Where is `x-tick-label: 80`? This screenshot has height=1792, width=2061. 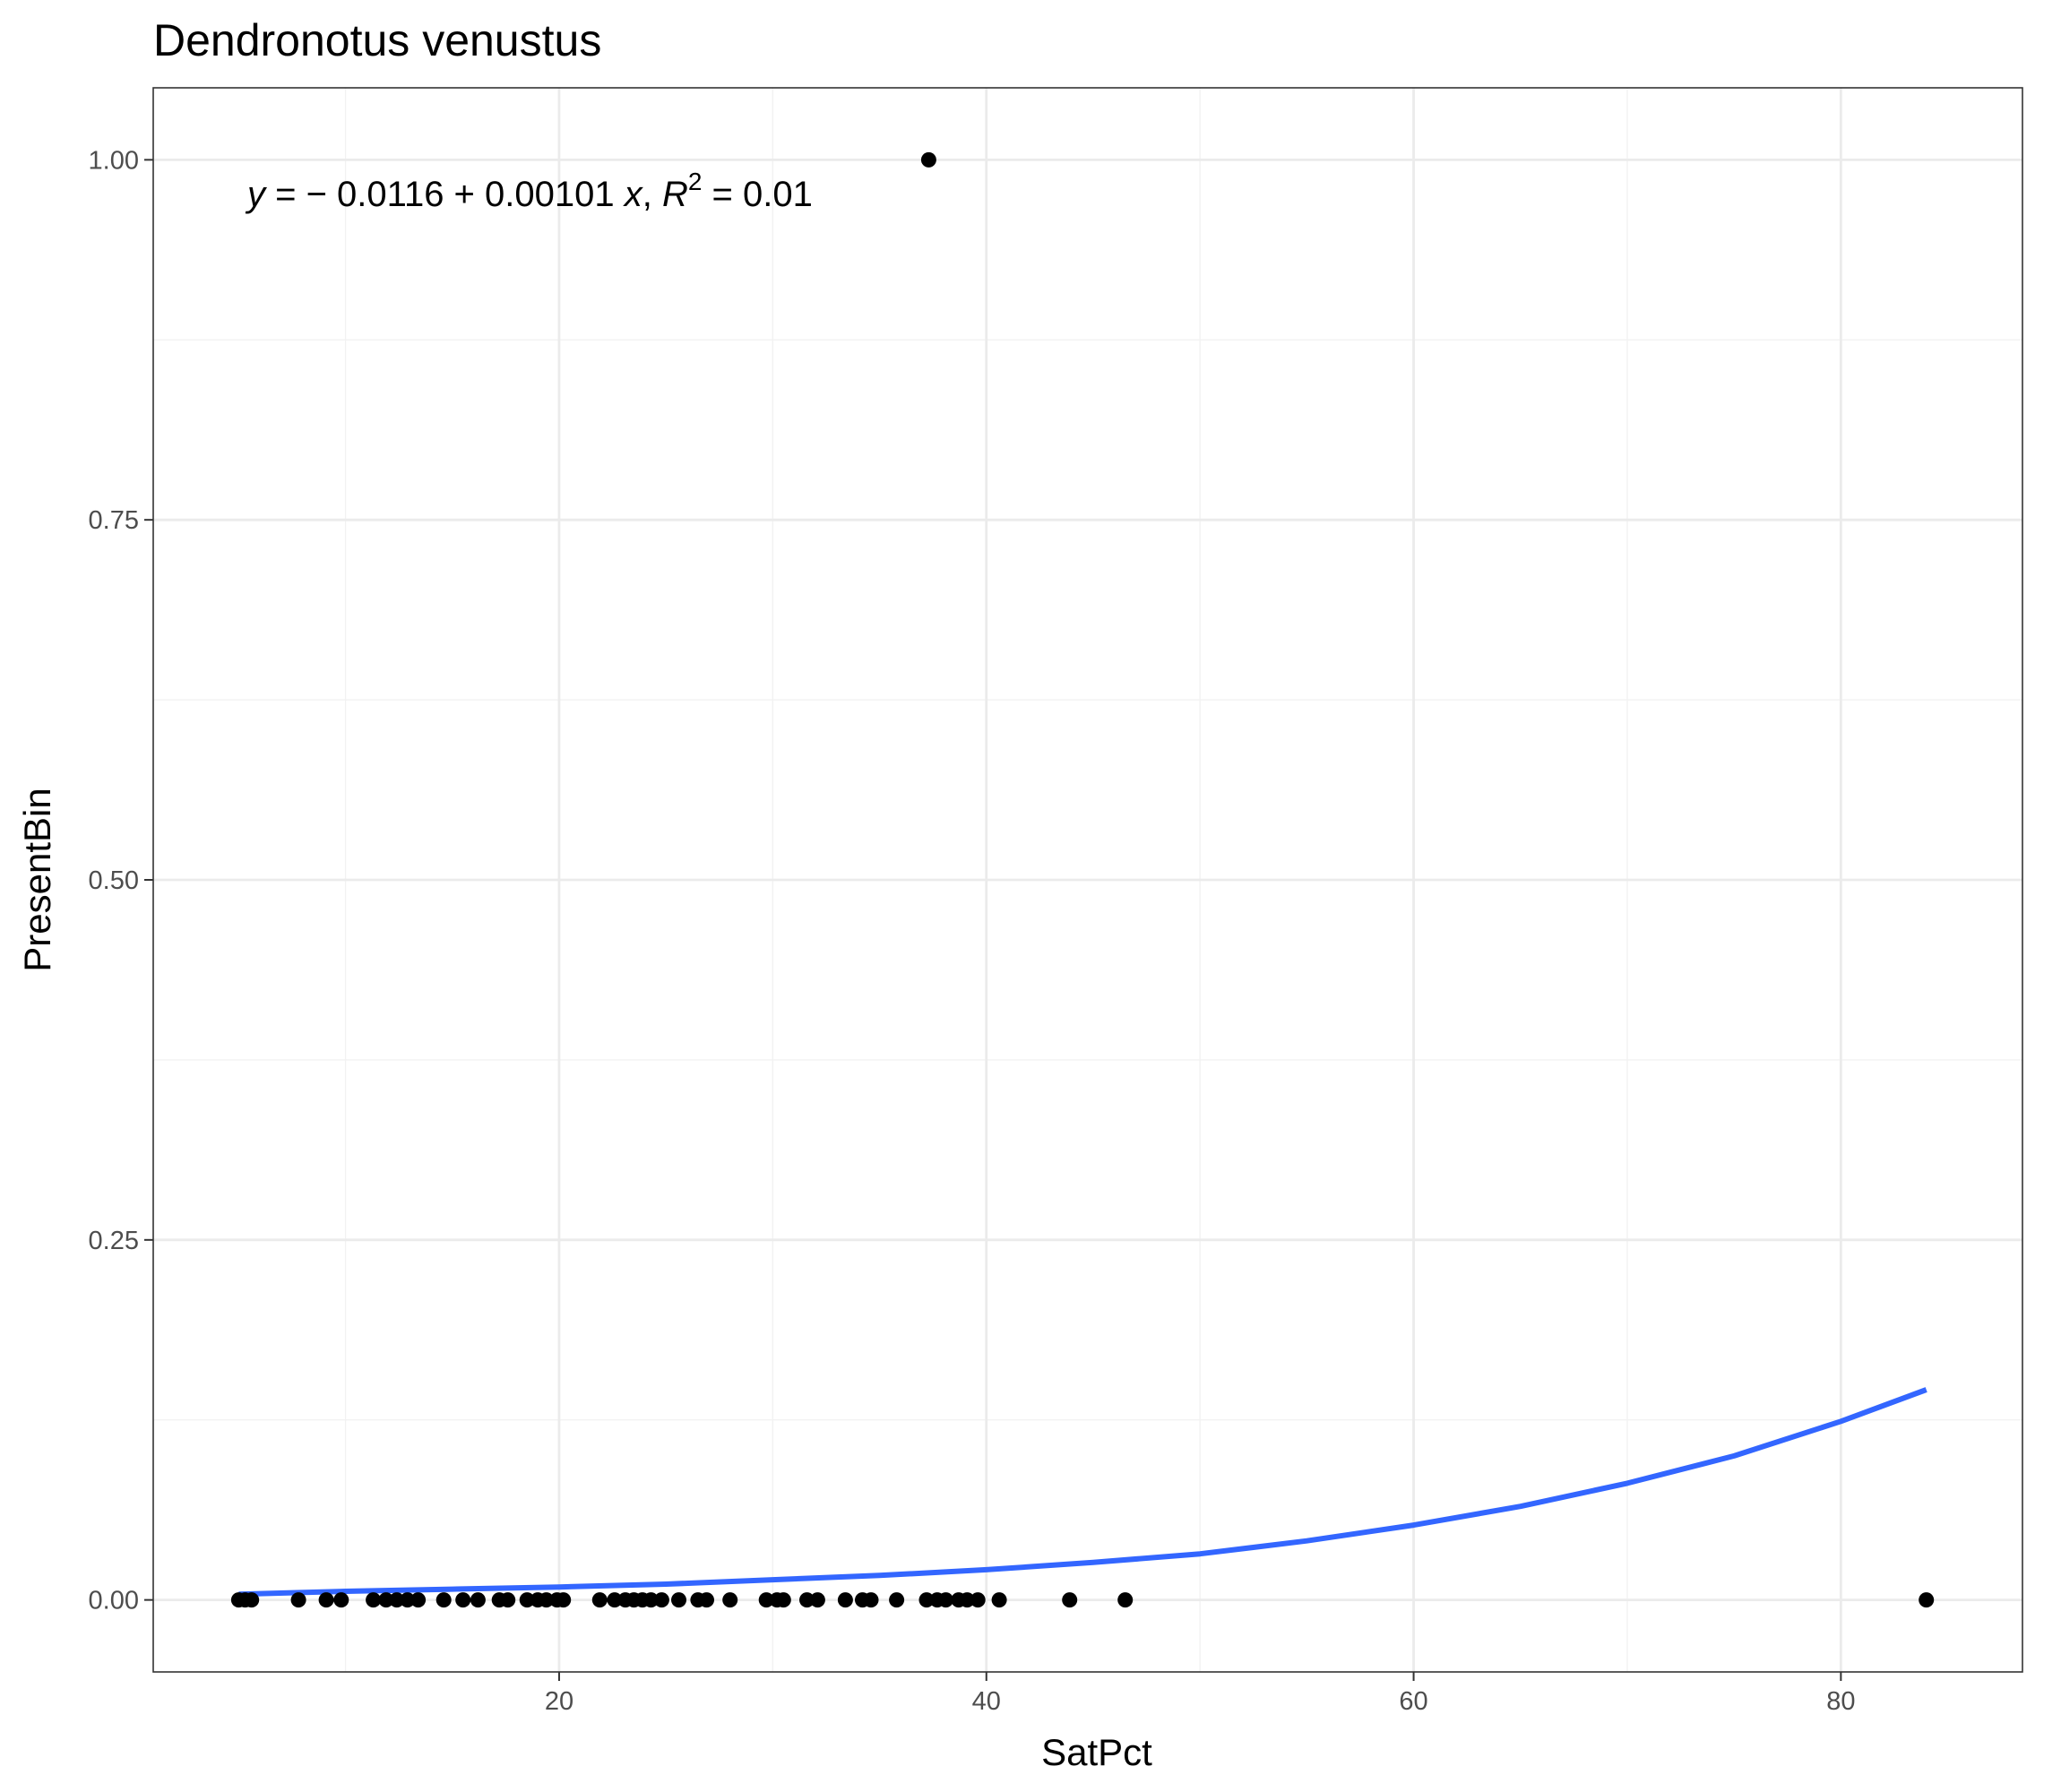 x-tick-label: 80 is located at coordinates (1840, 1701).